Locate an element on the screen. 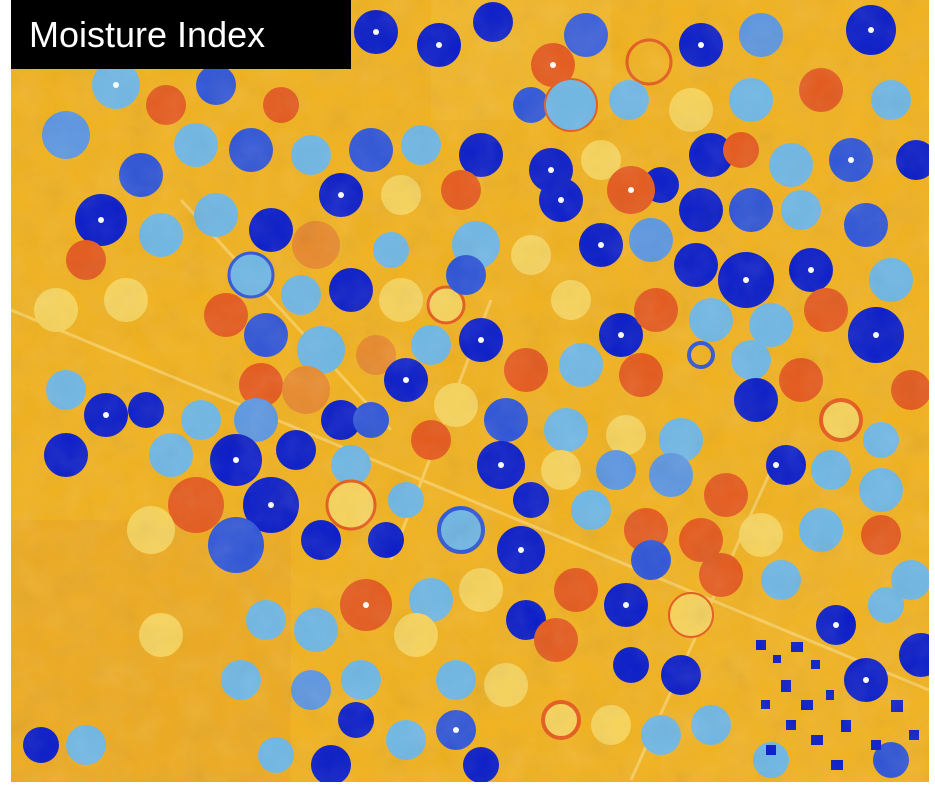 The height and width of the screenshot is (785, 935). map-title: Moisture Index is located at coordinates (147, 34).